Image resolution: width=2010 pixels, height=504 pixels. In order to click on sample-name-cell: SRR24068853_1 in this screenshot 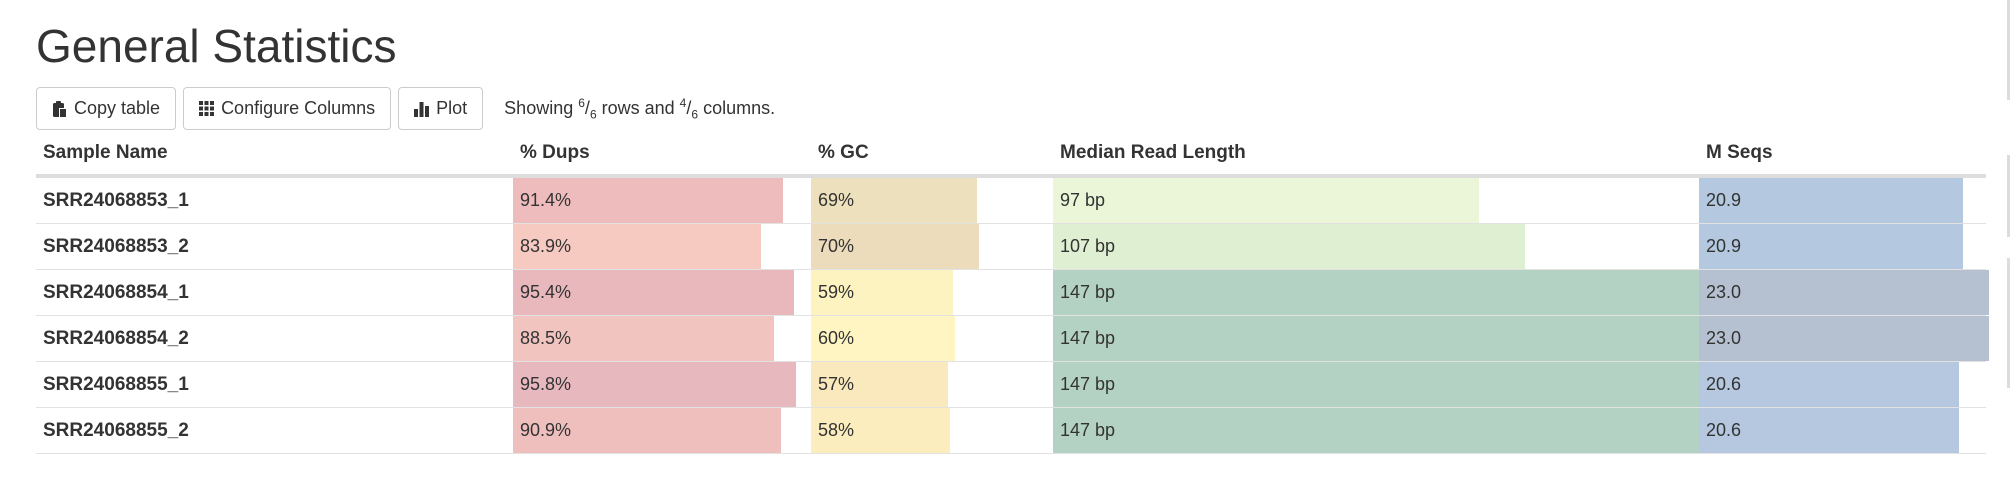, I will do `click(116, 200)`.